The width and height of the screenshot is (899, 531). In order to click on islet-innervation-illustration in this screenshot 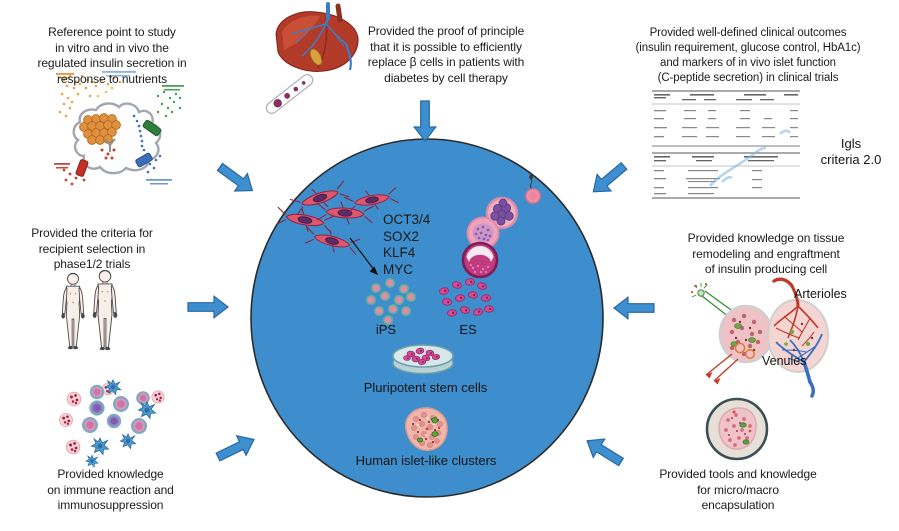, I will do `click(732, 334)`.